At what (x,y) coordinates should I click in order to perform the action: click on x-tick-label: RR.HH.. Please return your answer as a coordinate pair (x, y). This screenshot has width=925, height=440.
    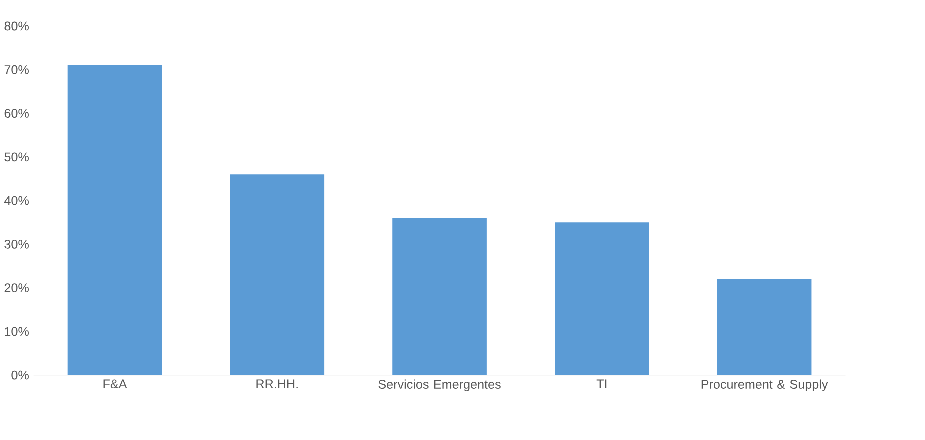
    Looking at the image, I should click on (277, 383).